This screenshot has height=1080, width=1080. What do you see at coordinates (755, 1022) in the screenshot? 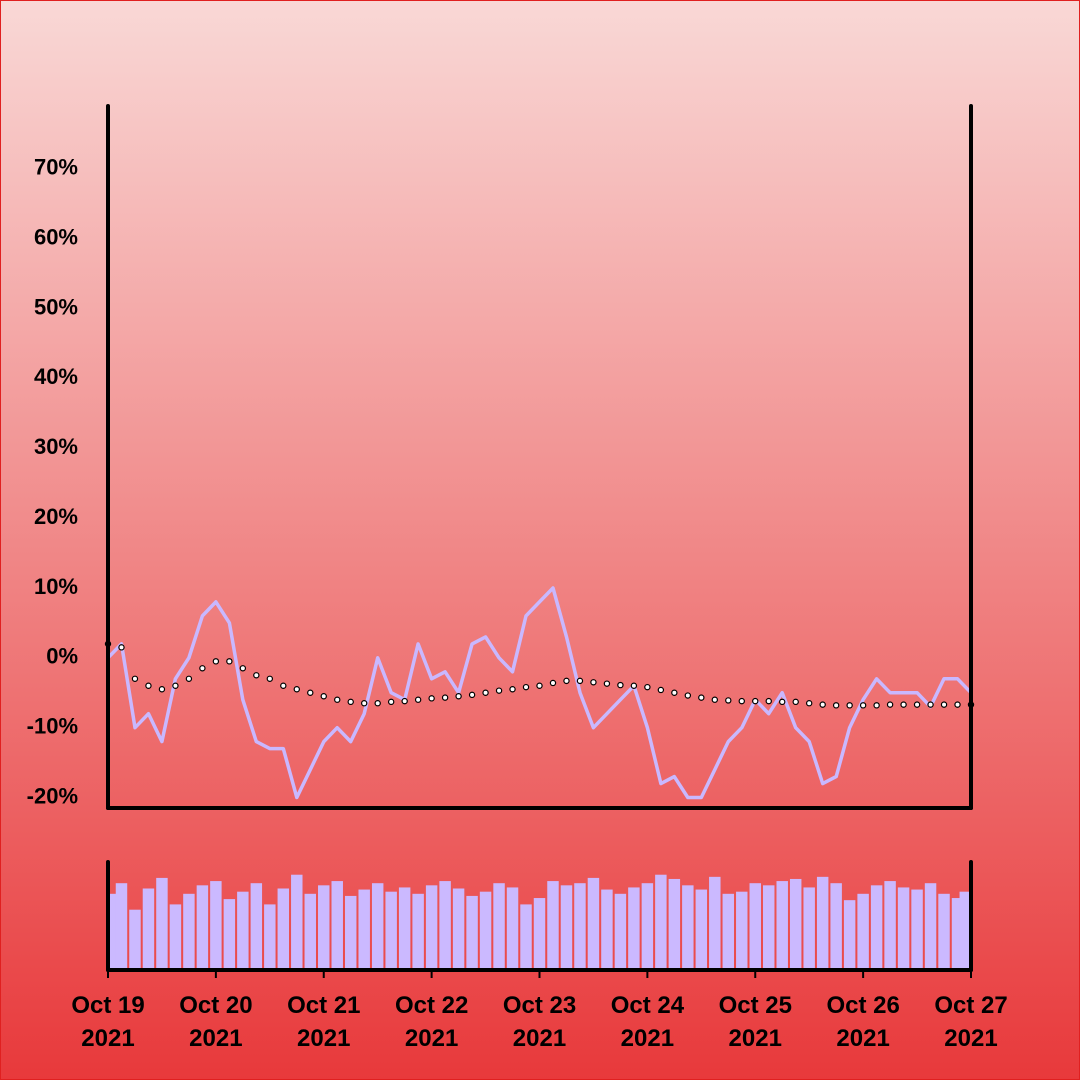
I see `x-tick-label: Oct 25 2021` at bounding box center [755, 1022].